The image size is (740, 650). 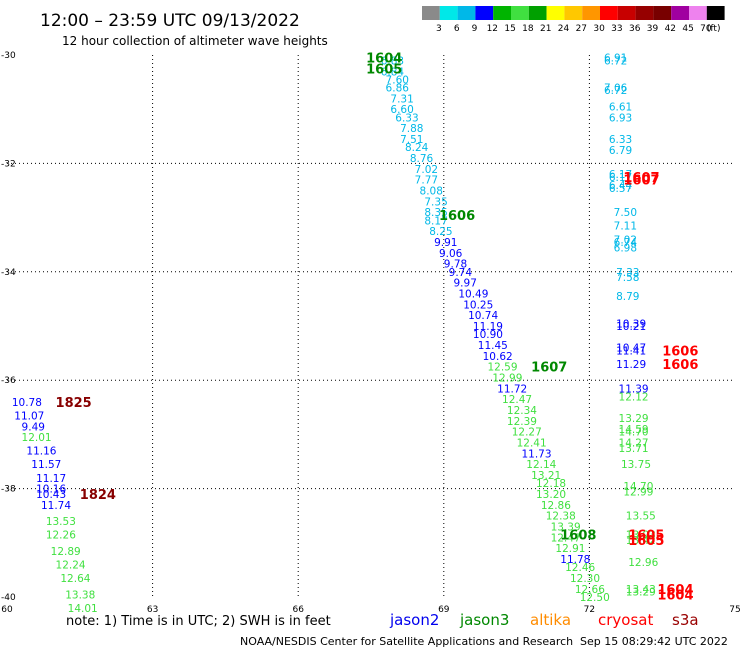 I want to click on wave-height-value: 6.61, so click(x=620, y=107).